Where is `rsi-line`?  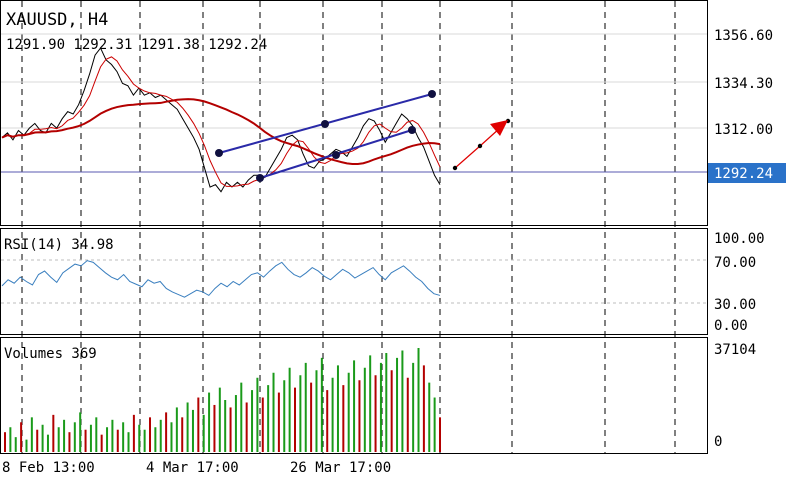
rsi-line is located at coordinates (221, 279).